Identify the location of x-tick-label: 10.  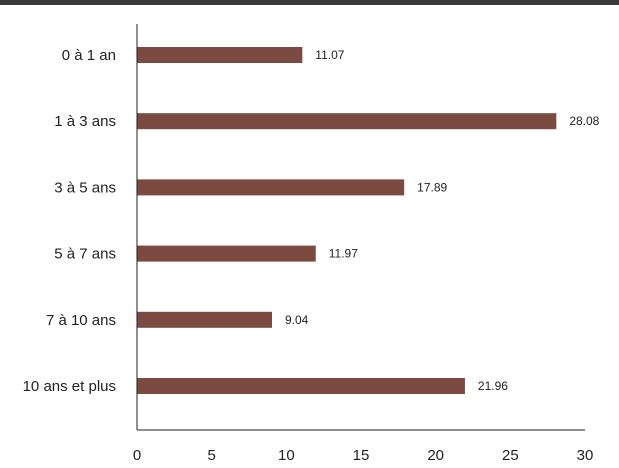
(286, 455).